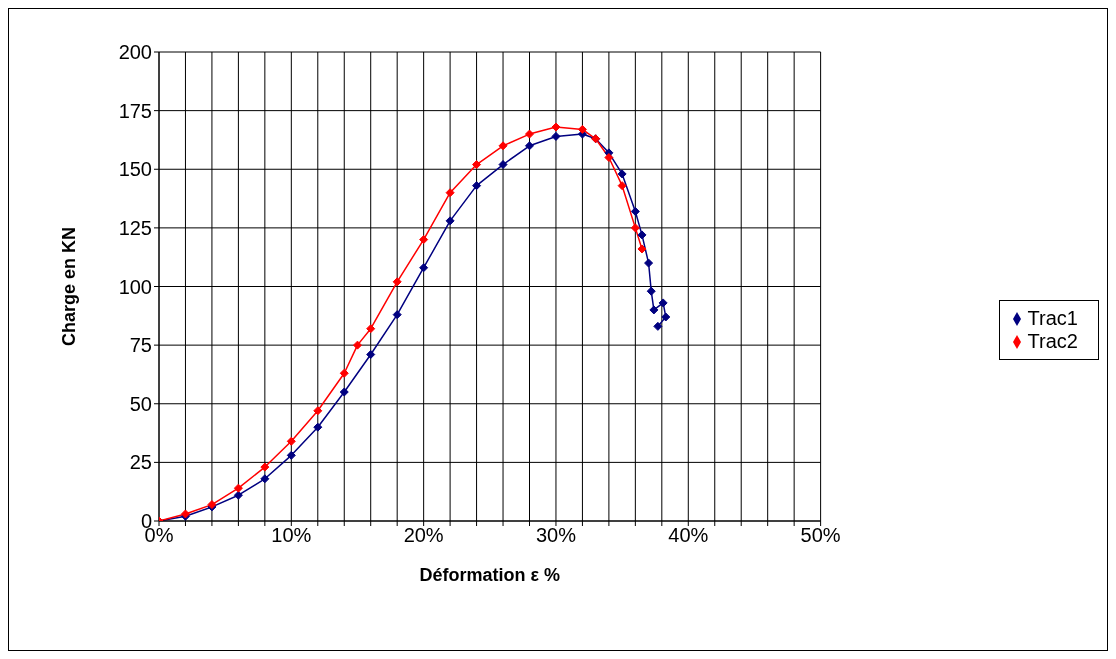  What do you see at coordinates (135, 286) in the screenshot?
I see `y-tick-label: 100` at bounding box center [135, 286].